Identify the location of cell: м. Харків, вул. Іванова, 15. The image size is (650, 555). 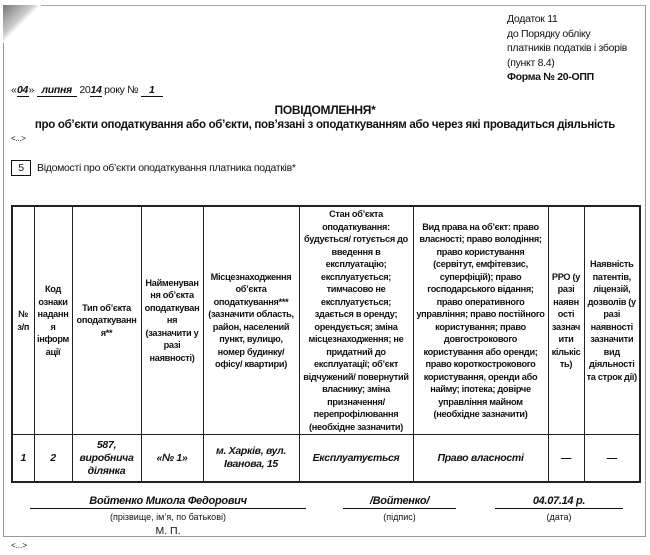
(251, 458).